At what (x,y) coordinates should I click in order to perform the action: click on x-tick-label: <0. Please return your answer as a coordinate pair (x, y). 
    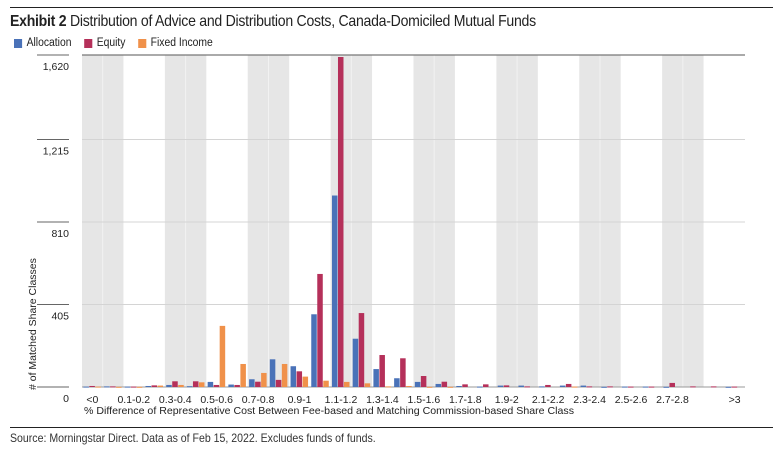
    Looking at the image, I should click on (92, 400).